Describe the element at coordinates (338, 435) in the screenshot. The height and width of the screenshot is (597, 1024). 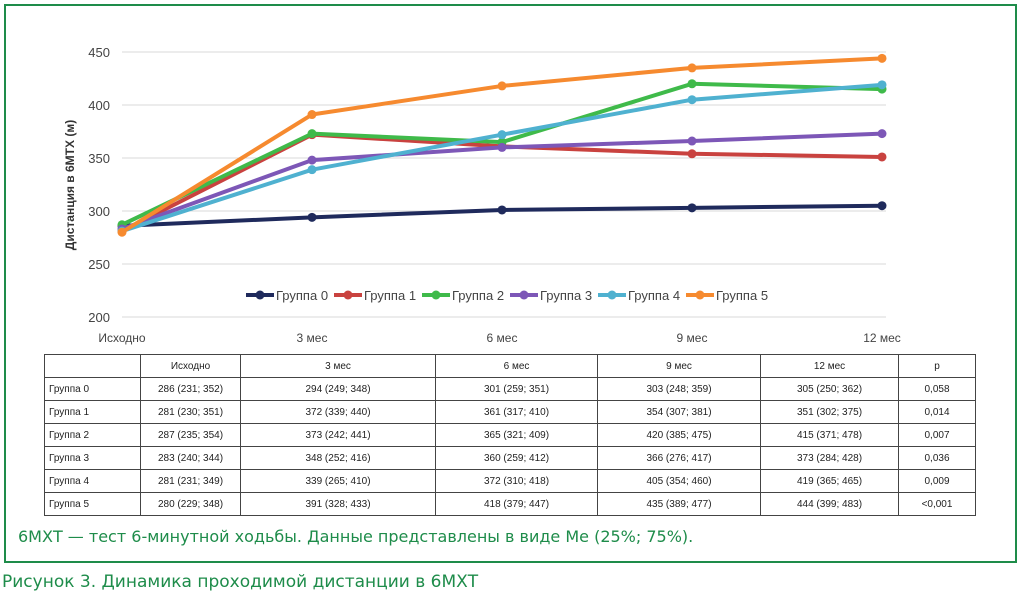
I see `table-cell: 373 (242; 441)` at that location.